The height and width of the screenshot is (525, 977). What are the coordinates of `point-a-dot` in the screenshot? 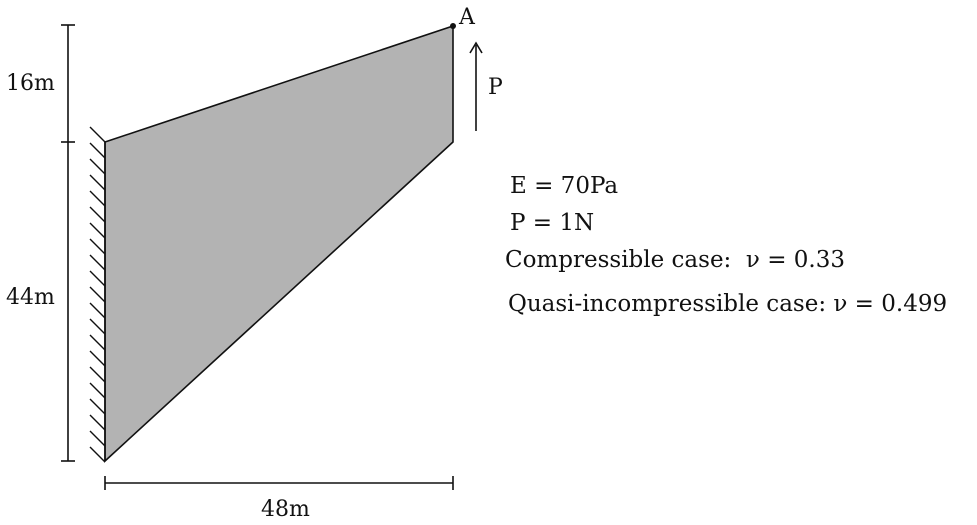 It's located at (453, 26).